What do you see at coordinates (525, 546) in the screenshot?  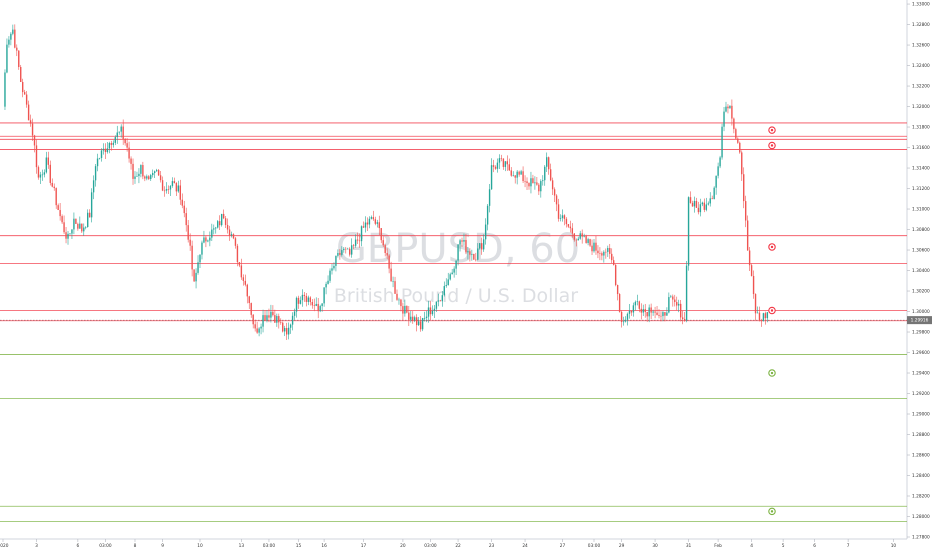 I see `time-tick-label: 24` at bounding box center [525, 546].